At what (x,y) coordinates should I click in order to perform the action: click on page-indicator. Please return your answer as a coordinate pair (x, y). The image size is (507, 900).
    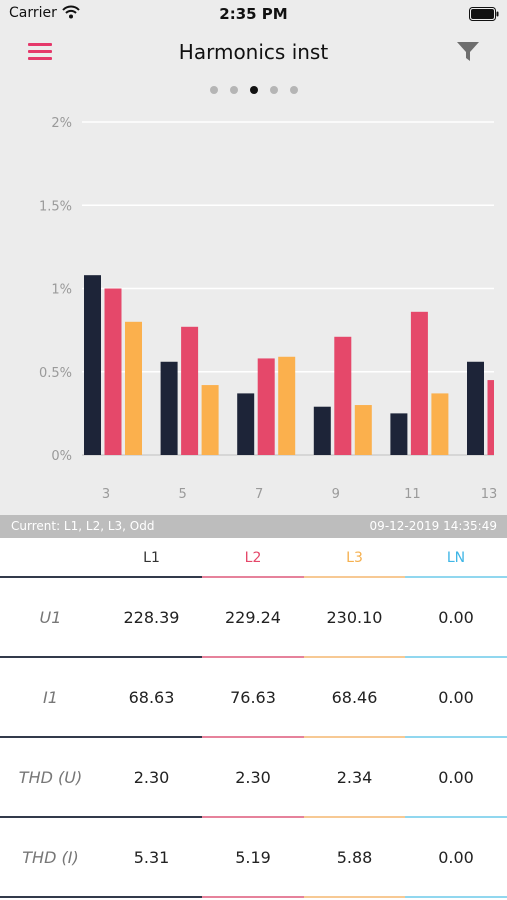
    Looking at the image, I should click on (253, 90).